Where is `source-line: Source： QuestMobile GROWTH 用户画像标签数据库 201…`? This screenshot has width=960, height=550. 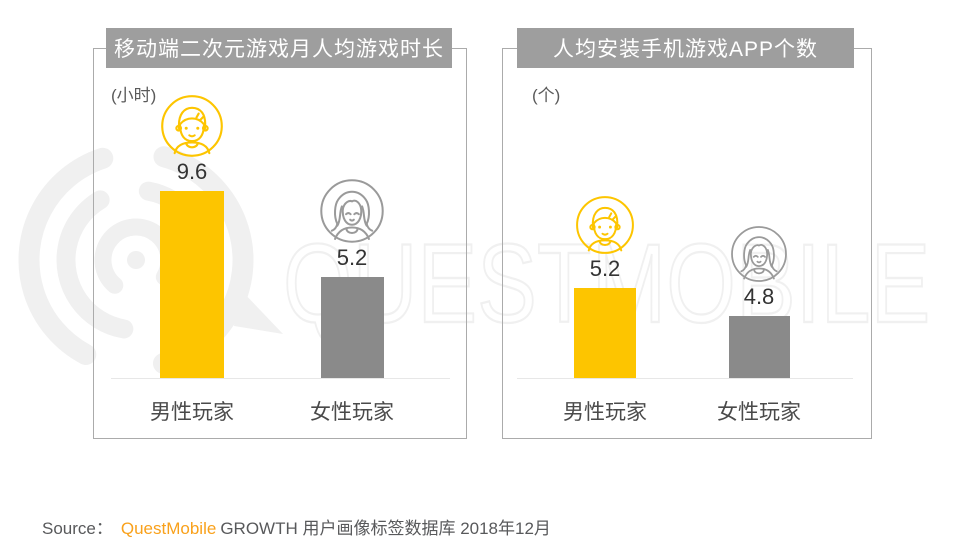 source-line: Source： QuestMobile GROWTH 用户画像标签数据库 201… is located at coordinates (296, 526).